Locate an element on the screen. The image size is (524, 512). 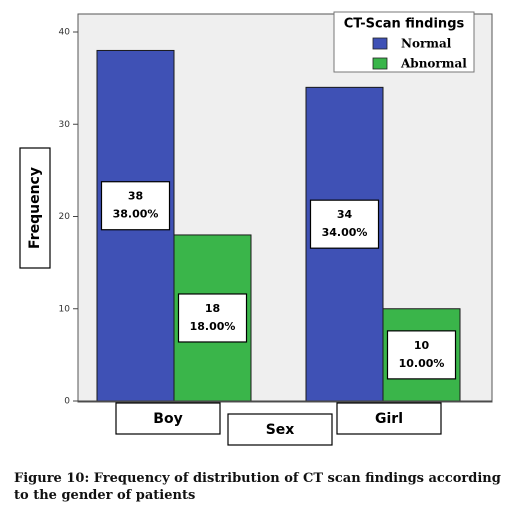
x-category-girl: Girl is located at coordinates (389, 418).